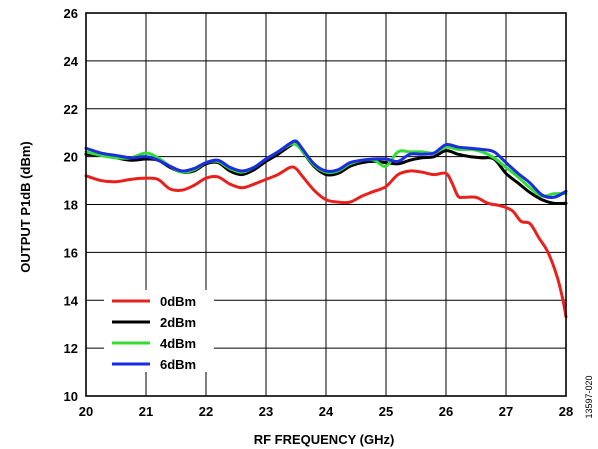 This screenshot has height=449, width=598. I want to click on x-tick-label-21: 21, so click(146, 411).